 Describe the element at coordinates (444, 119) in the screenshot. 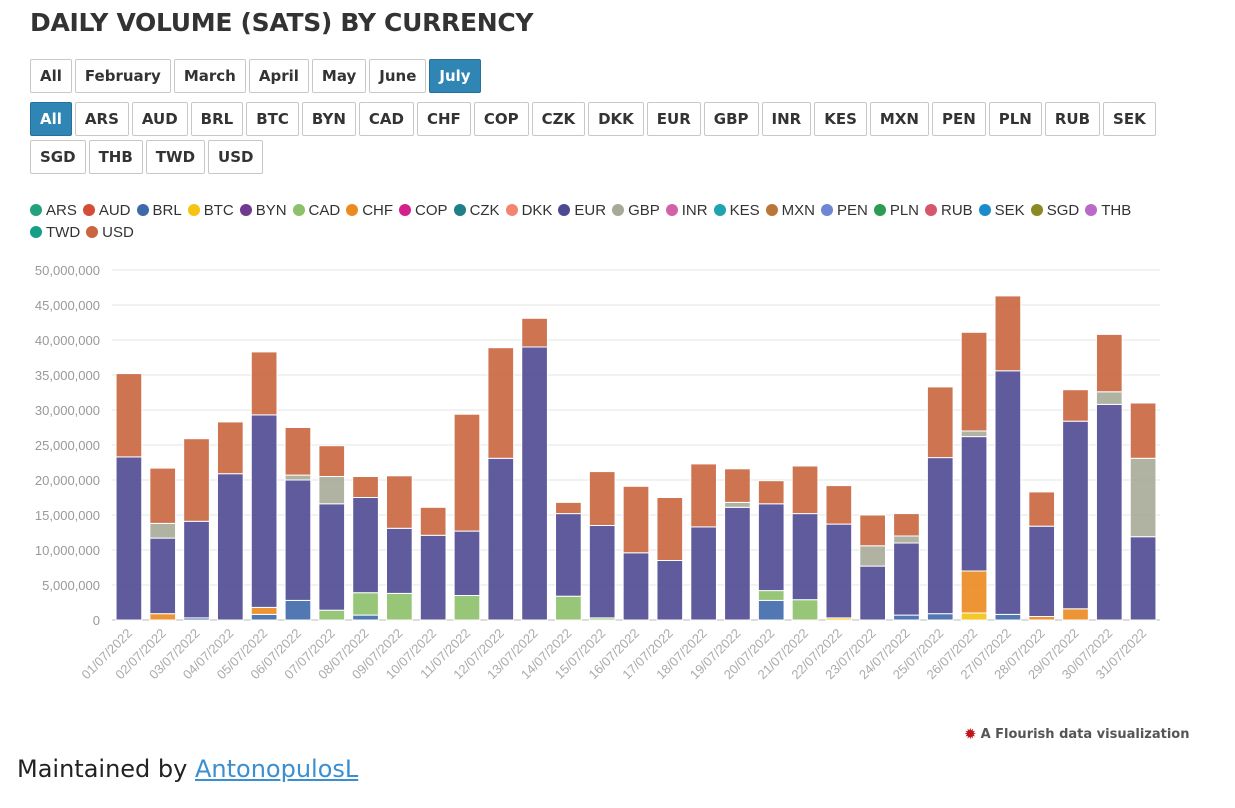

I see `currency-button-chf: CHF` at that location.